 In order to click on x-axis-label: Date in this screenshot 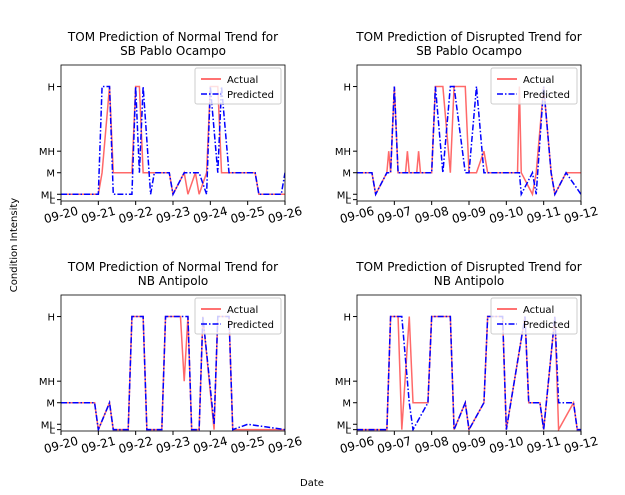, I will do `click(312, 483)`.